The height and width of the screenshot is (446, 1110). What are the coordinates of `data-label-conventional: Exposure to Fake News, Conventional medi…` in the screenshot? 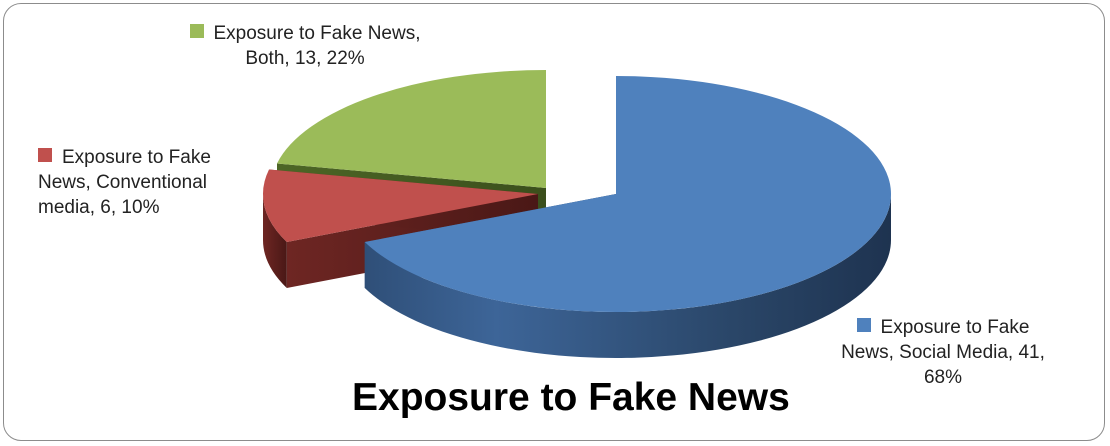 It's located at (153, 182).